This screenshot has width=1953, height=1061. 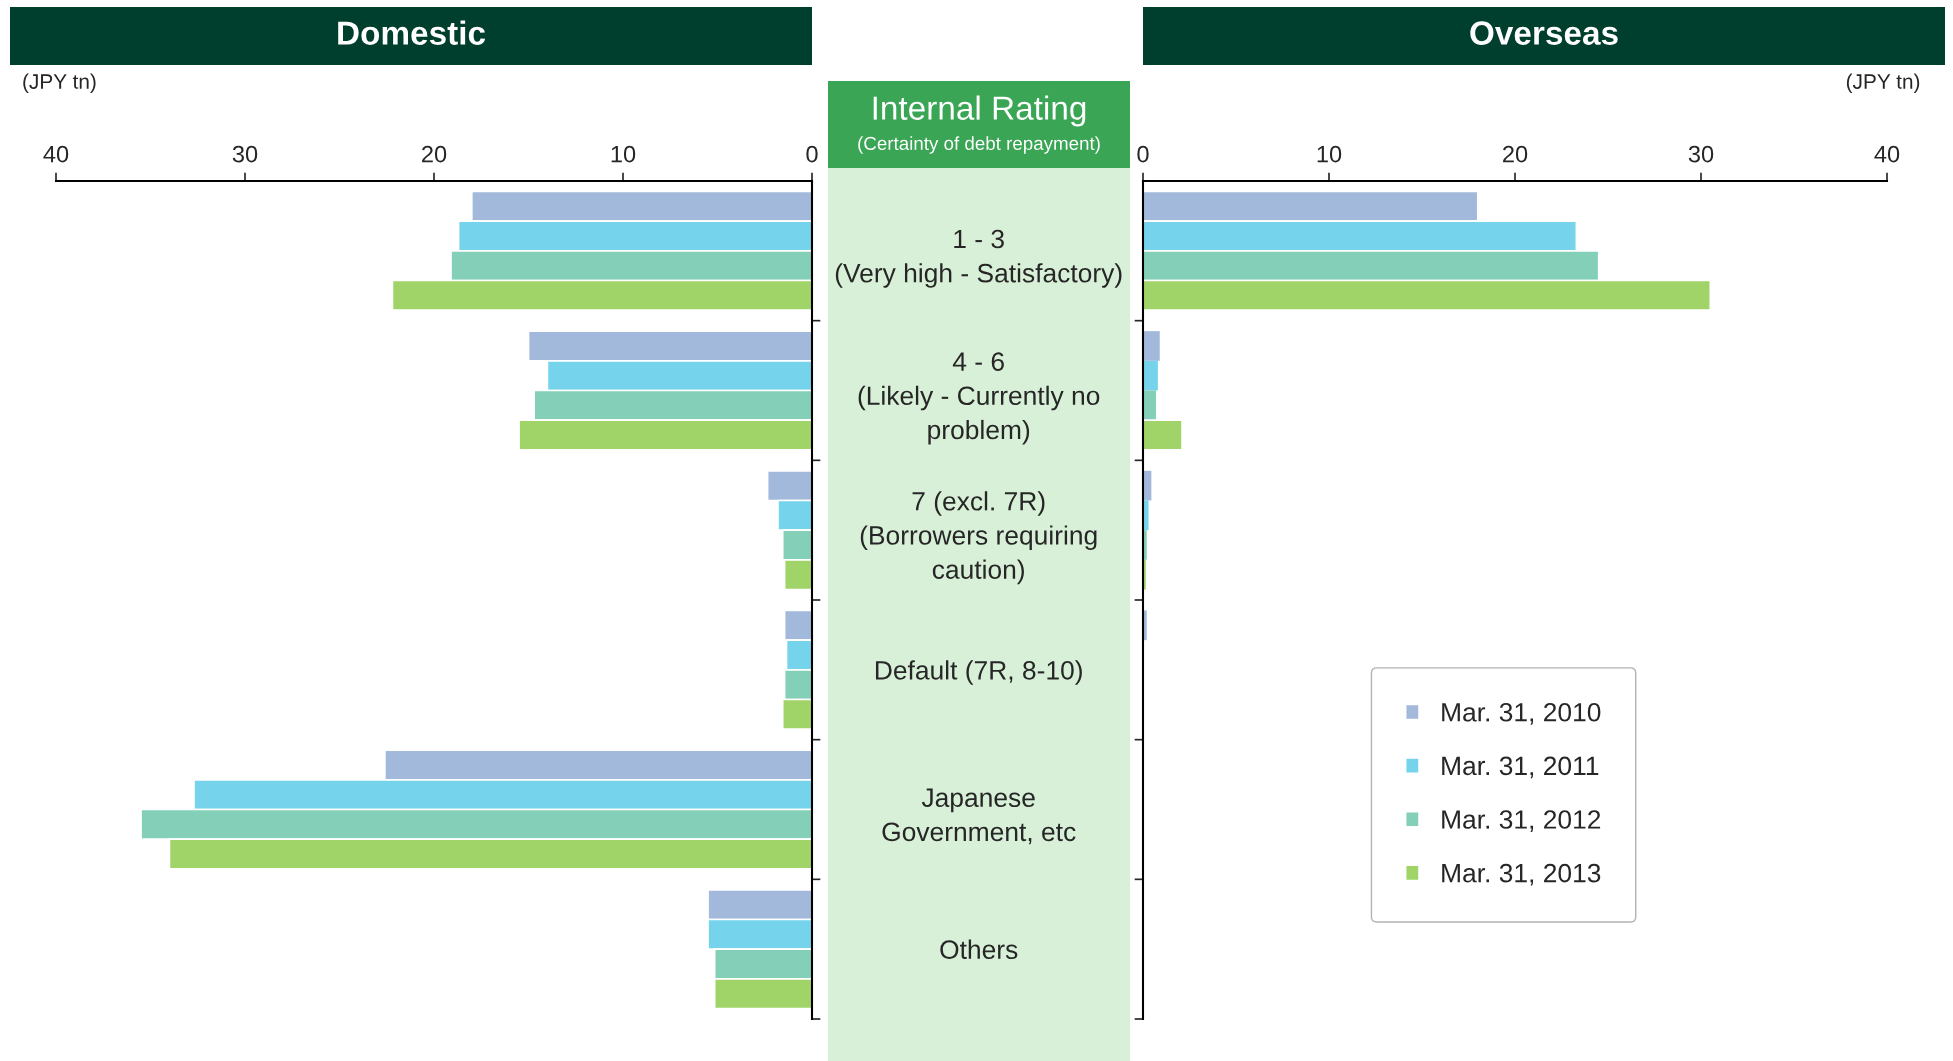 I want to click on chart-title: Overseas, so click(x=1544, y=33).